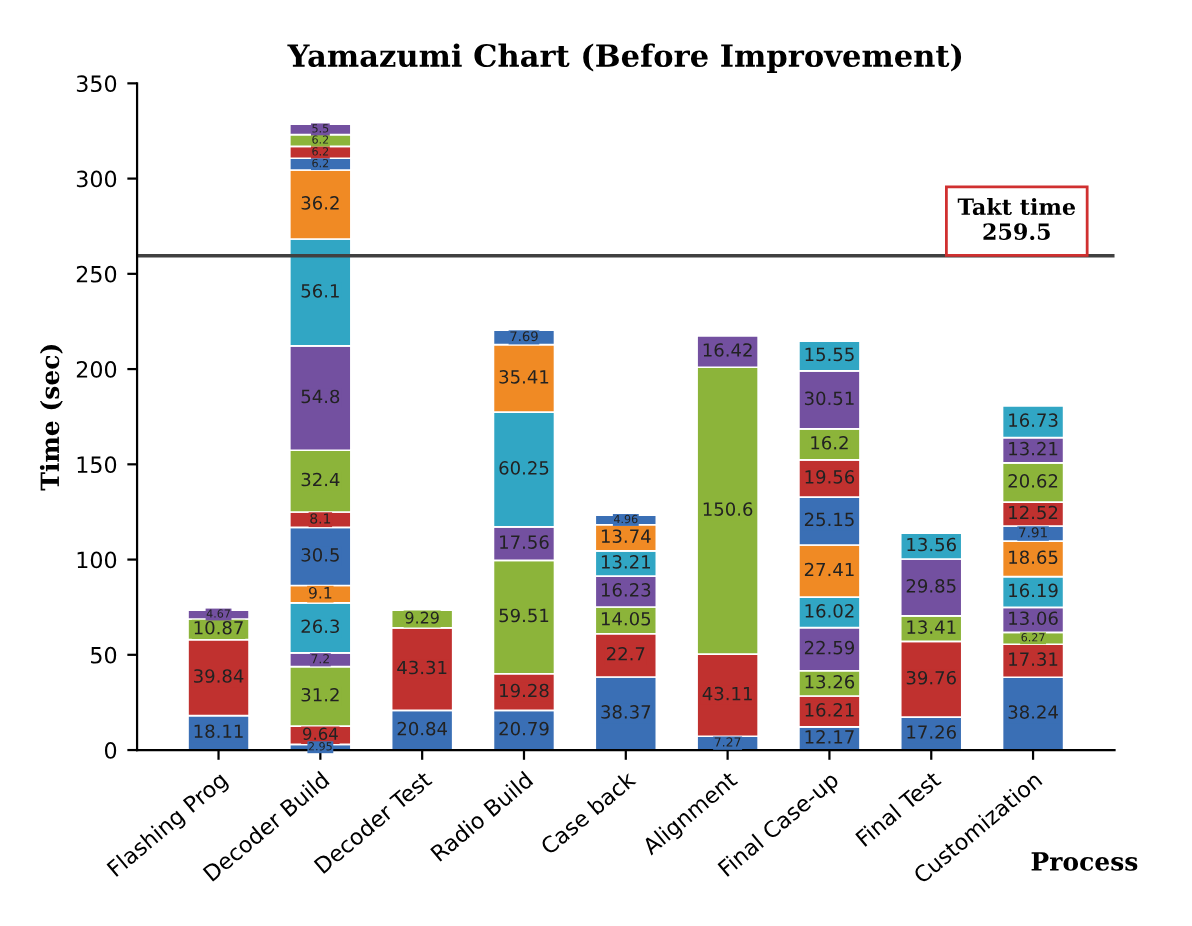 Image resolution: width=1192 pixels, height=926 pixels. Describe the element at coordinates (1033, 420) in the screenshot. I see `data-label: 16.73` at that location.